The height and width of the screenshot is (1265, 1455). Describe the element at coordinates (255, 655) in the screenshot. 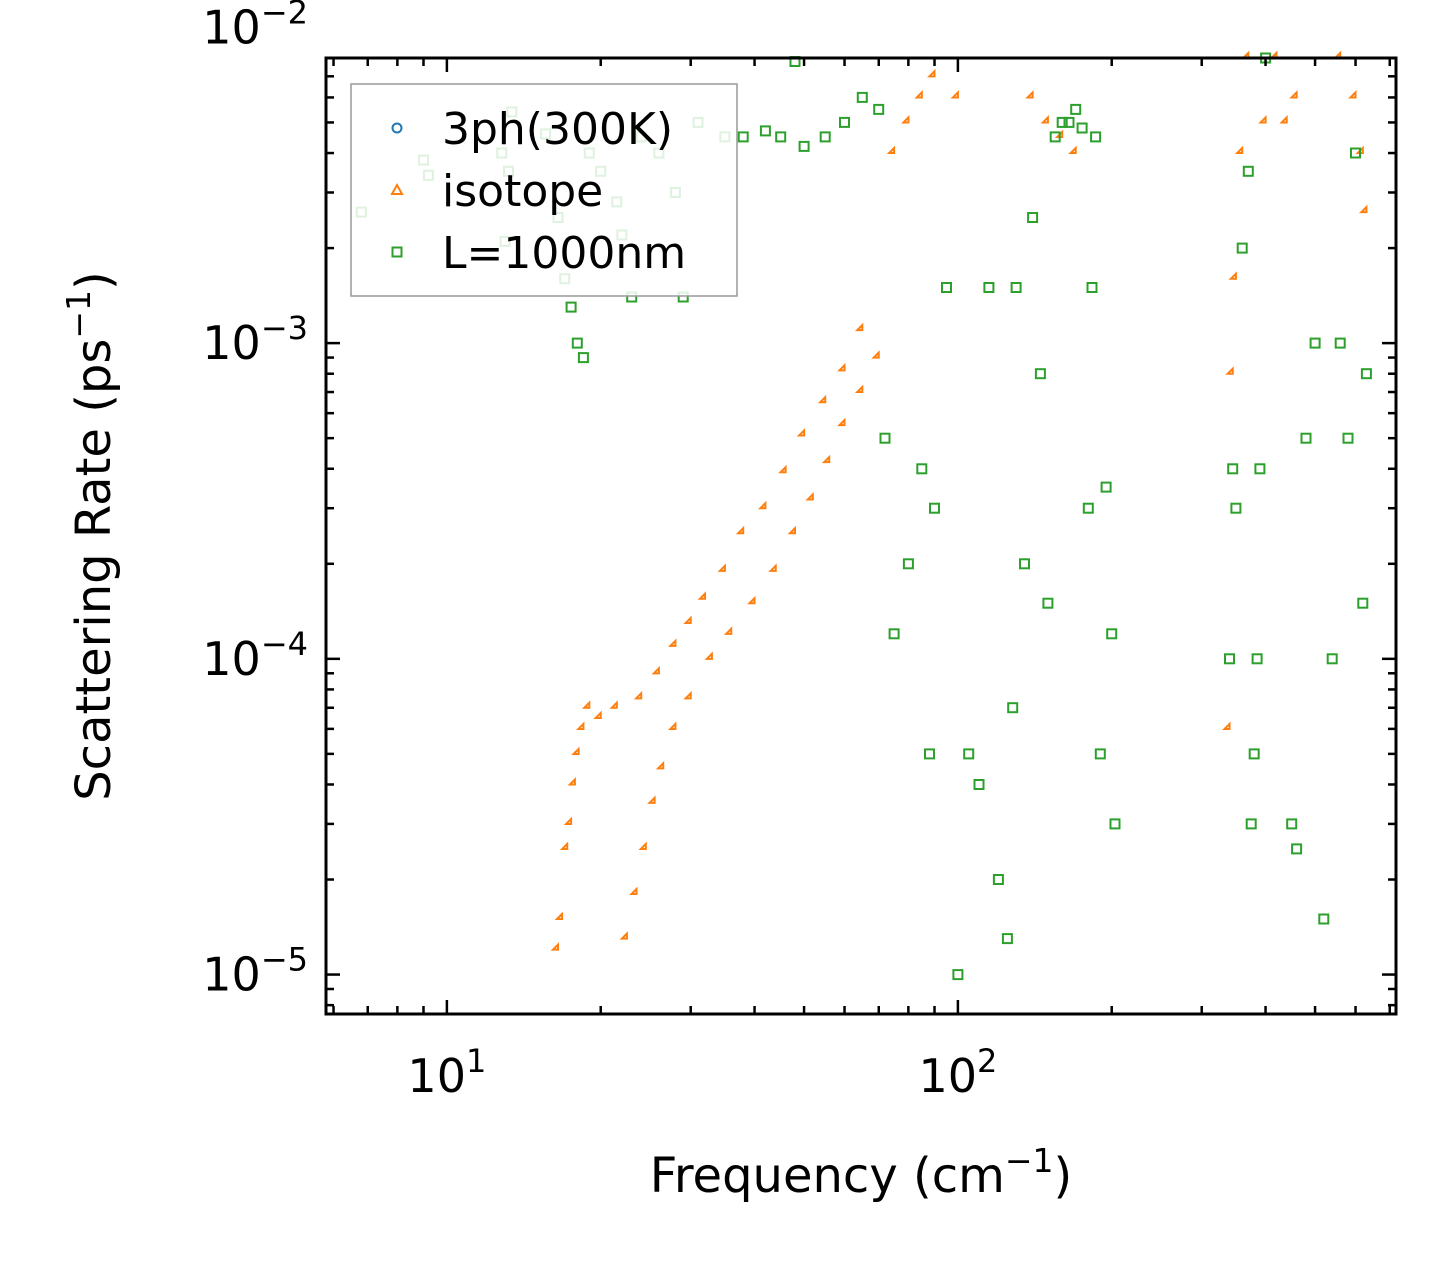

I see `y-tick-label-1: 10⁻⁴` at that location.